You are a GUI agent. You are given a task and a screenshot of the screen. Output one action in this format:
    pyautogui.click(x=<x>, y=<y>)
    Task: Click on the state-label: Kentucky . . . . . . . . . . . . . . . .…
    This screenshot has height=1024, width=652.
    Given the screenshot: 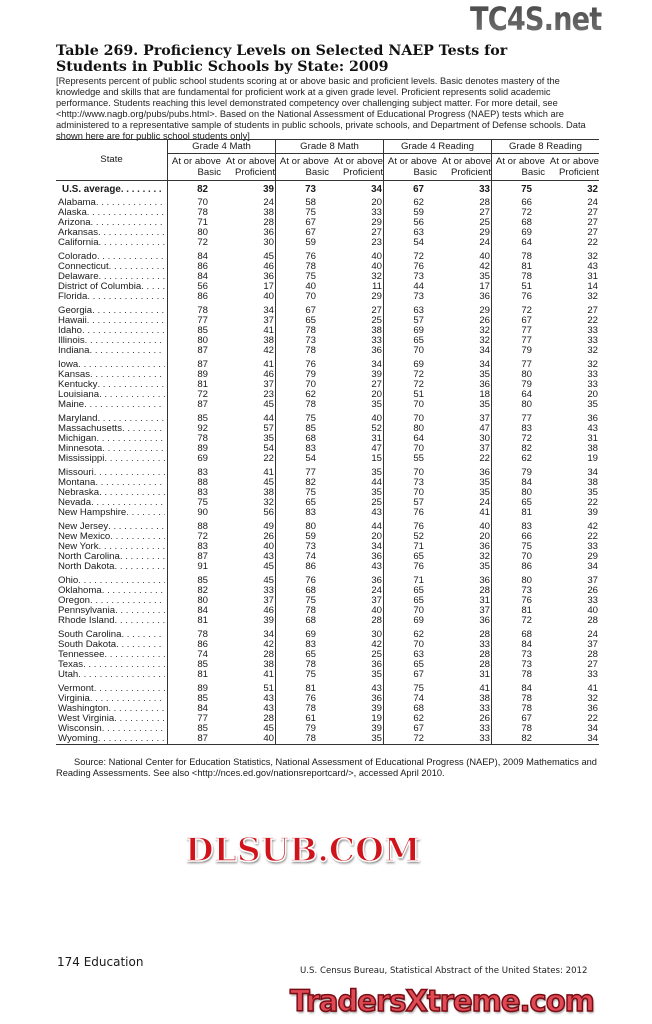 What is the action you would take?
    pyautogui.click(x=111, y=385)
    